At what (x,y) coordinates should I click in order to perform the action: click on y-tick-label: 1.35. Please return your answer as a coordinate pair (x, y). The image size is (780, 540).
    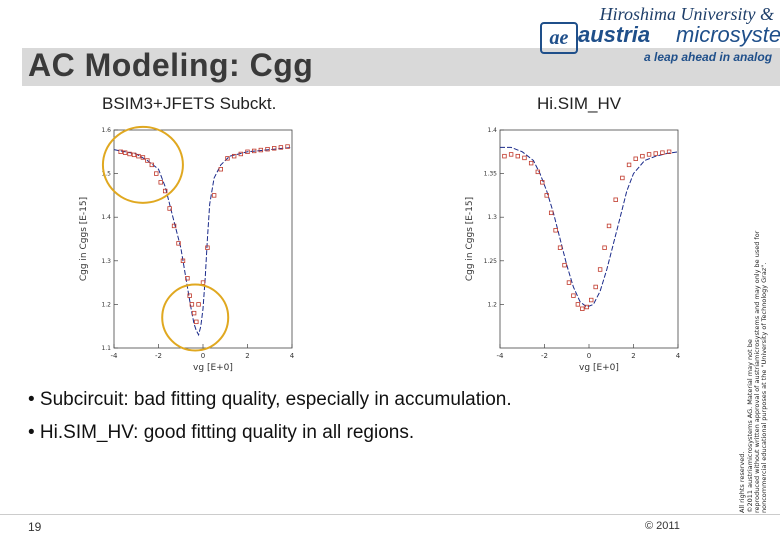
    Looking at the image, I should click on (491, 174).